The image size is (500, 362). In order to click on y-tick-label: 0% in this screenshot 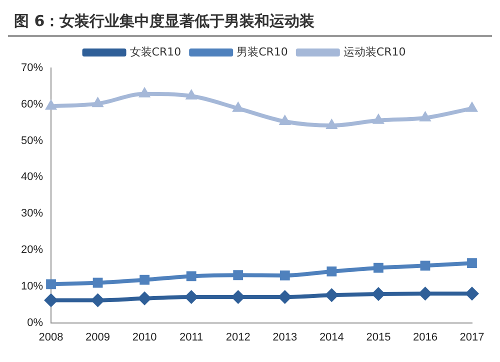, I will do `click(35, 322)`.